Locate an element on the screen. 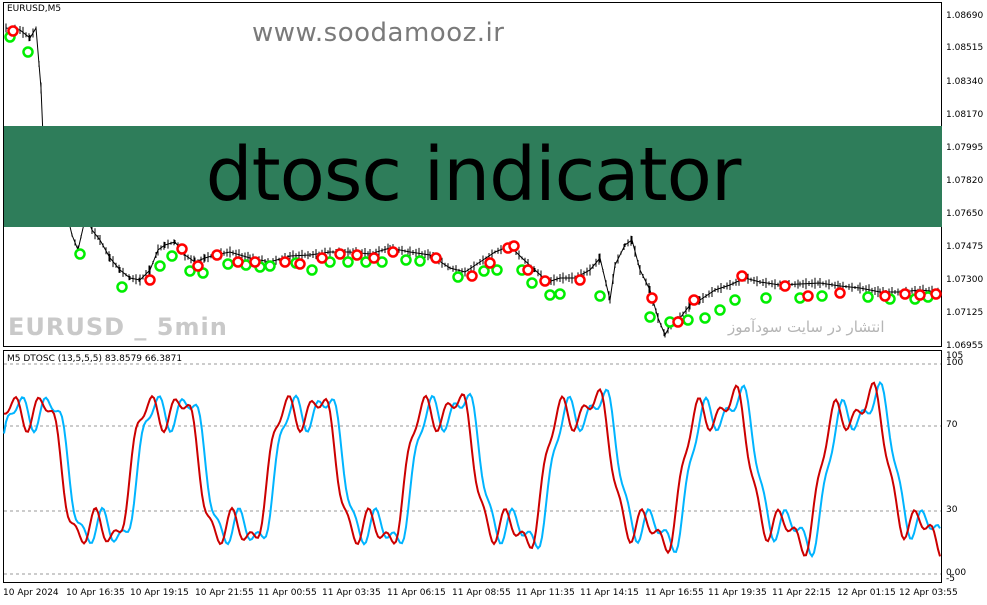 The width and height of the screenshot is (987, 605). symbol-watermark: EURUSD _ 5min is located at coordinates (118, 327).